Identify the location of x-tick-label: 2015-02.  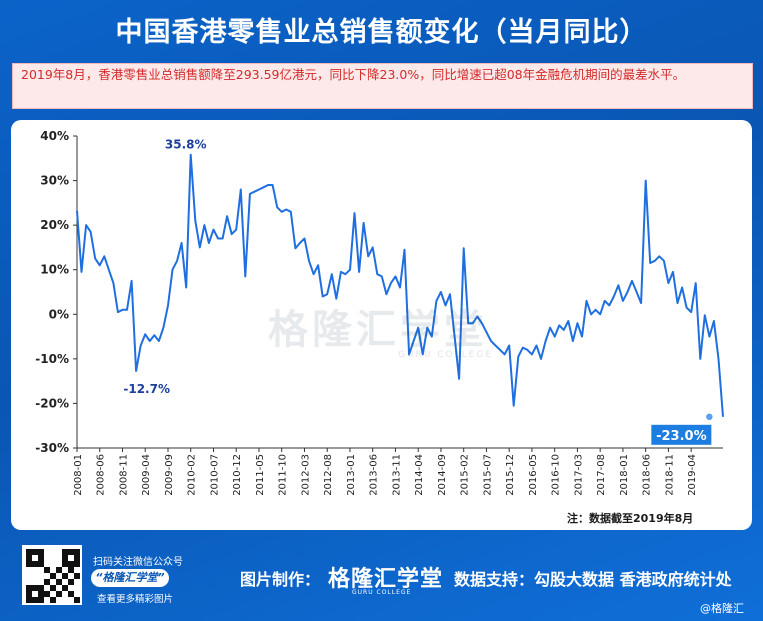
(465, 475).